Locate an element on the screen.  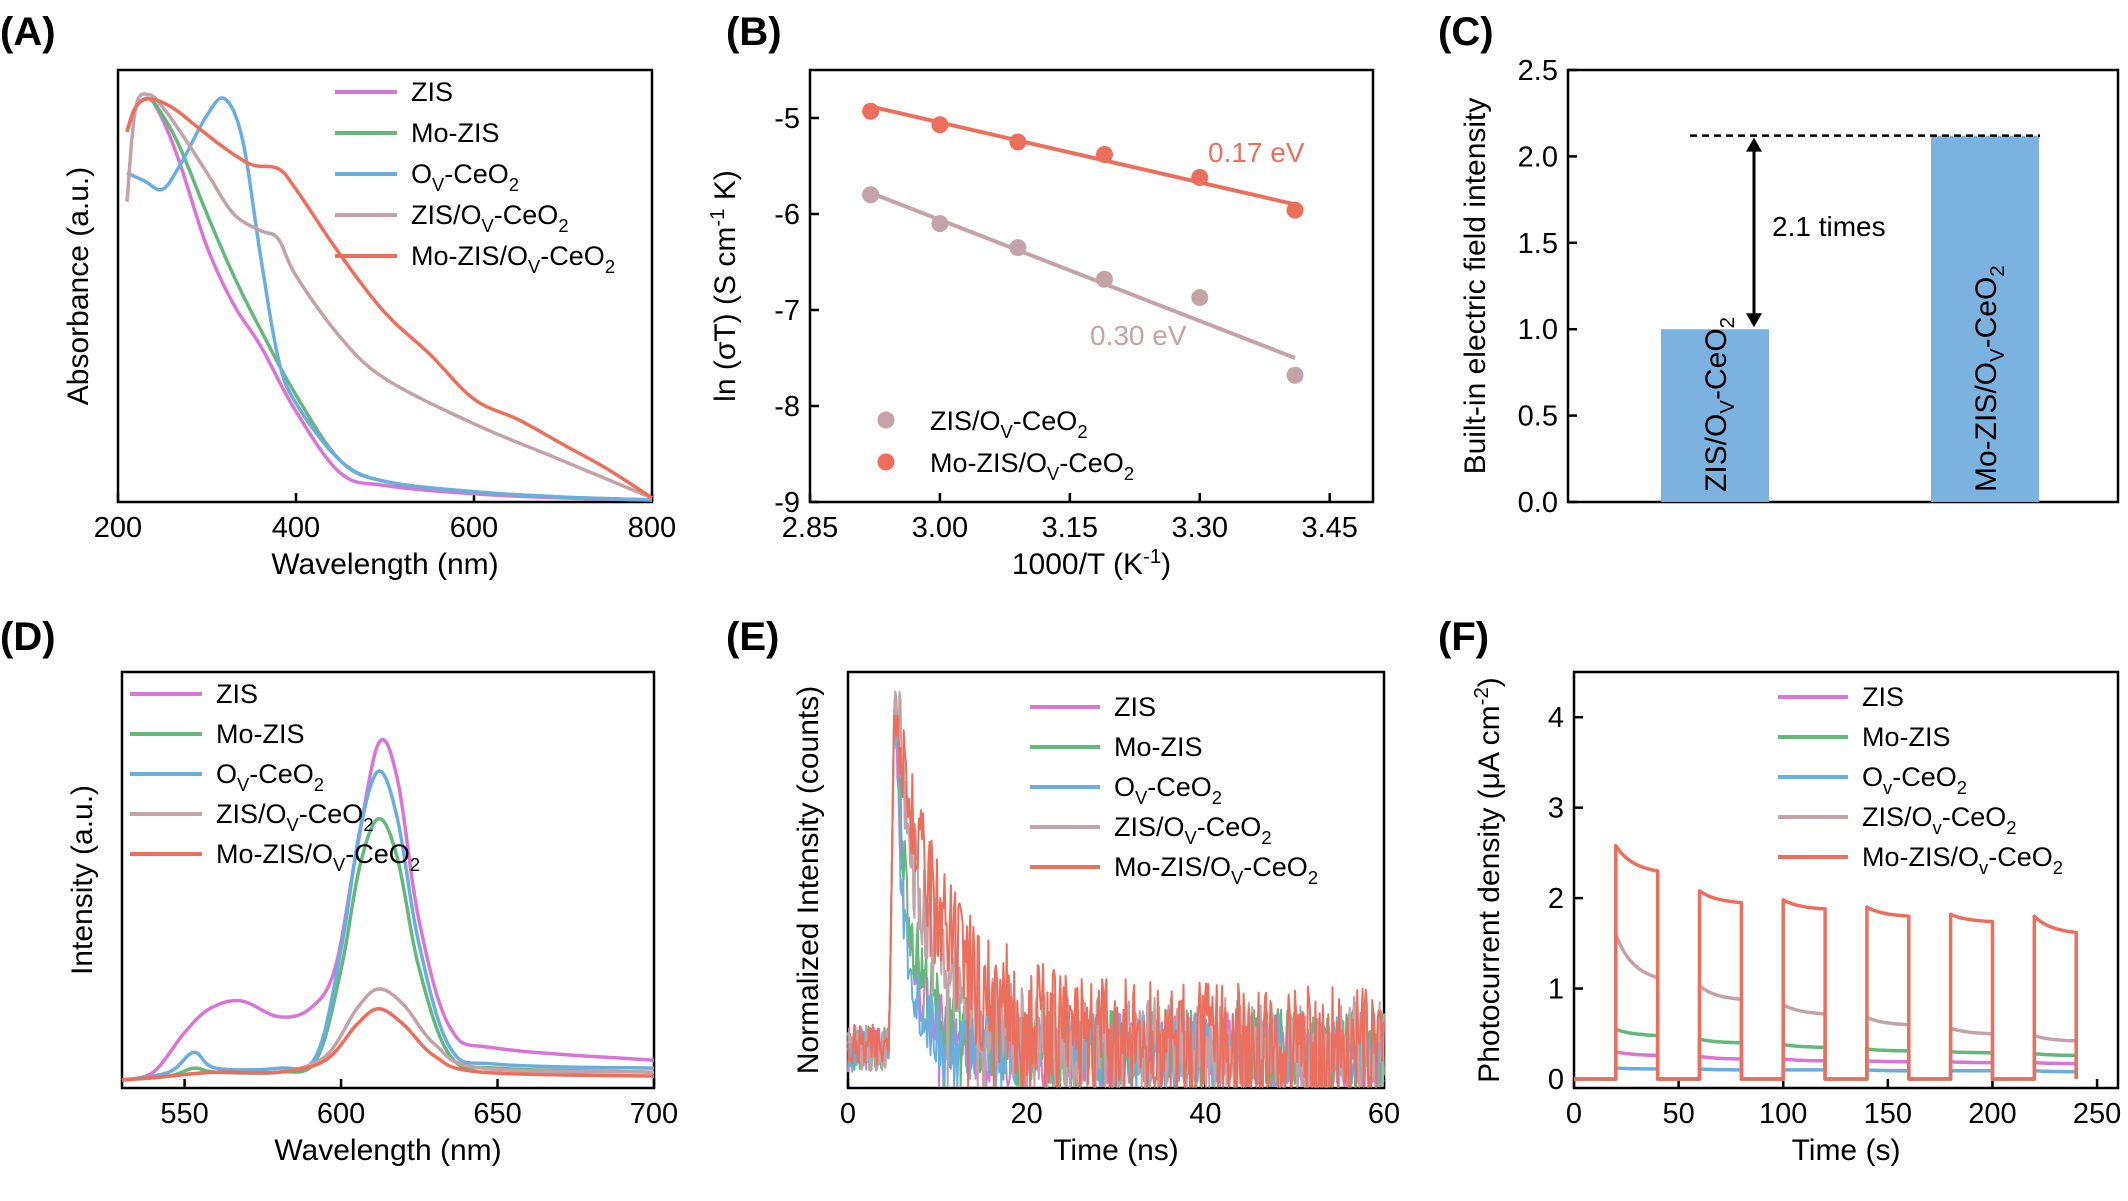
panel-label: (F) is located at coordinates (1463, 637).